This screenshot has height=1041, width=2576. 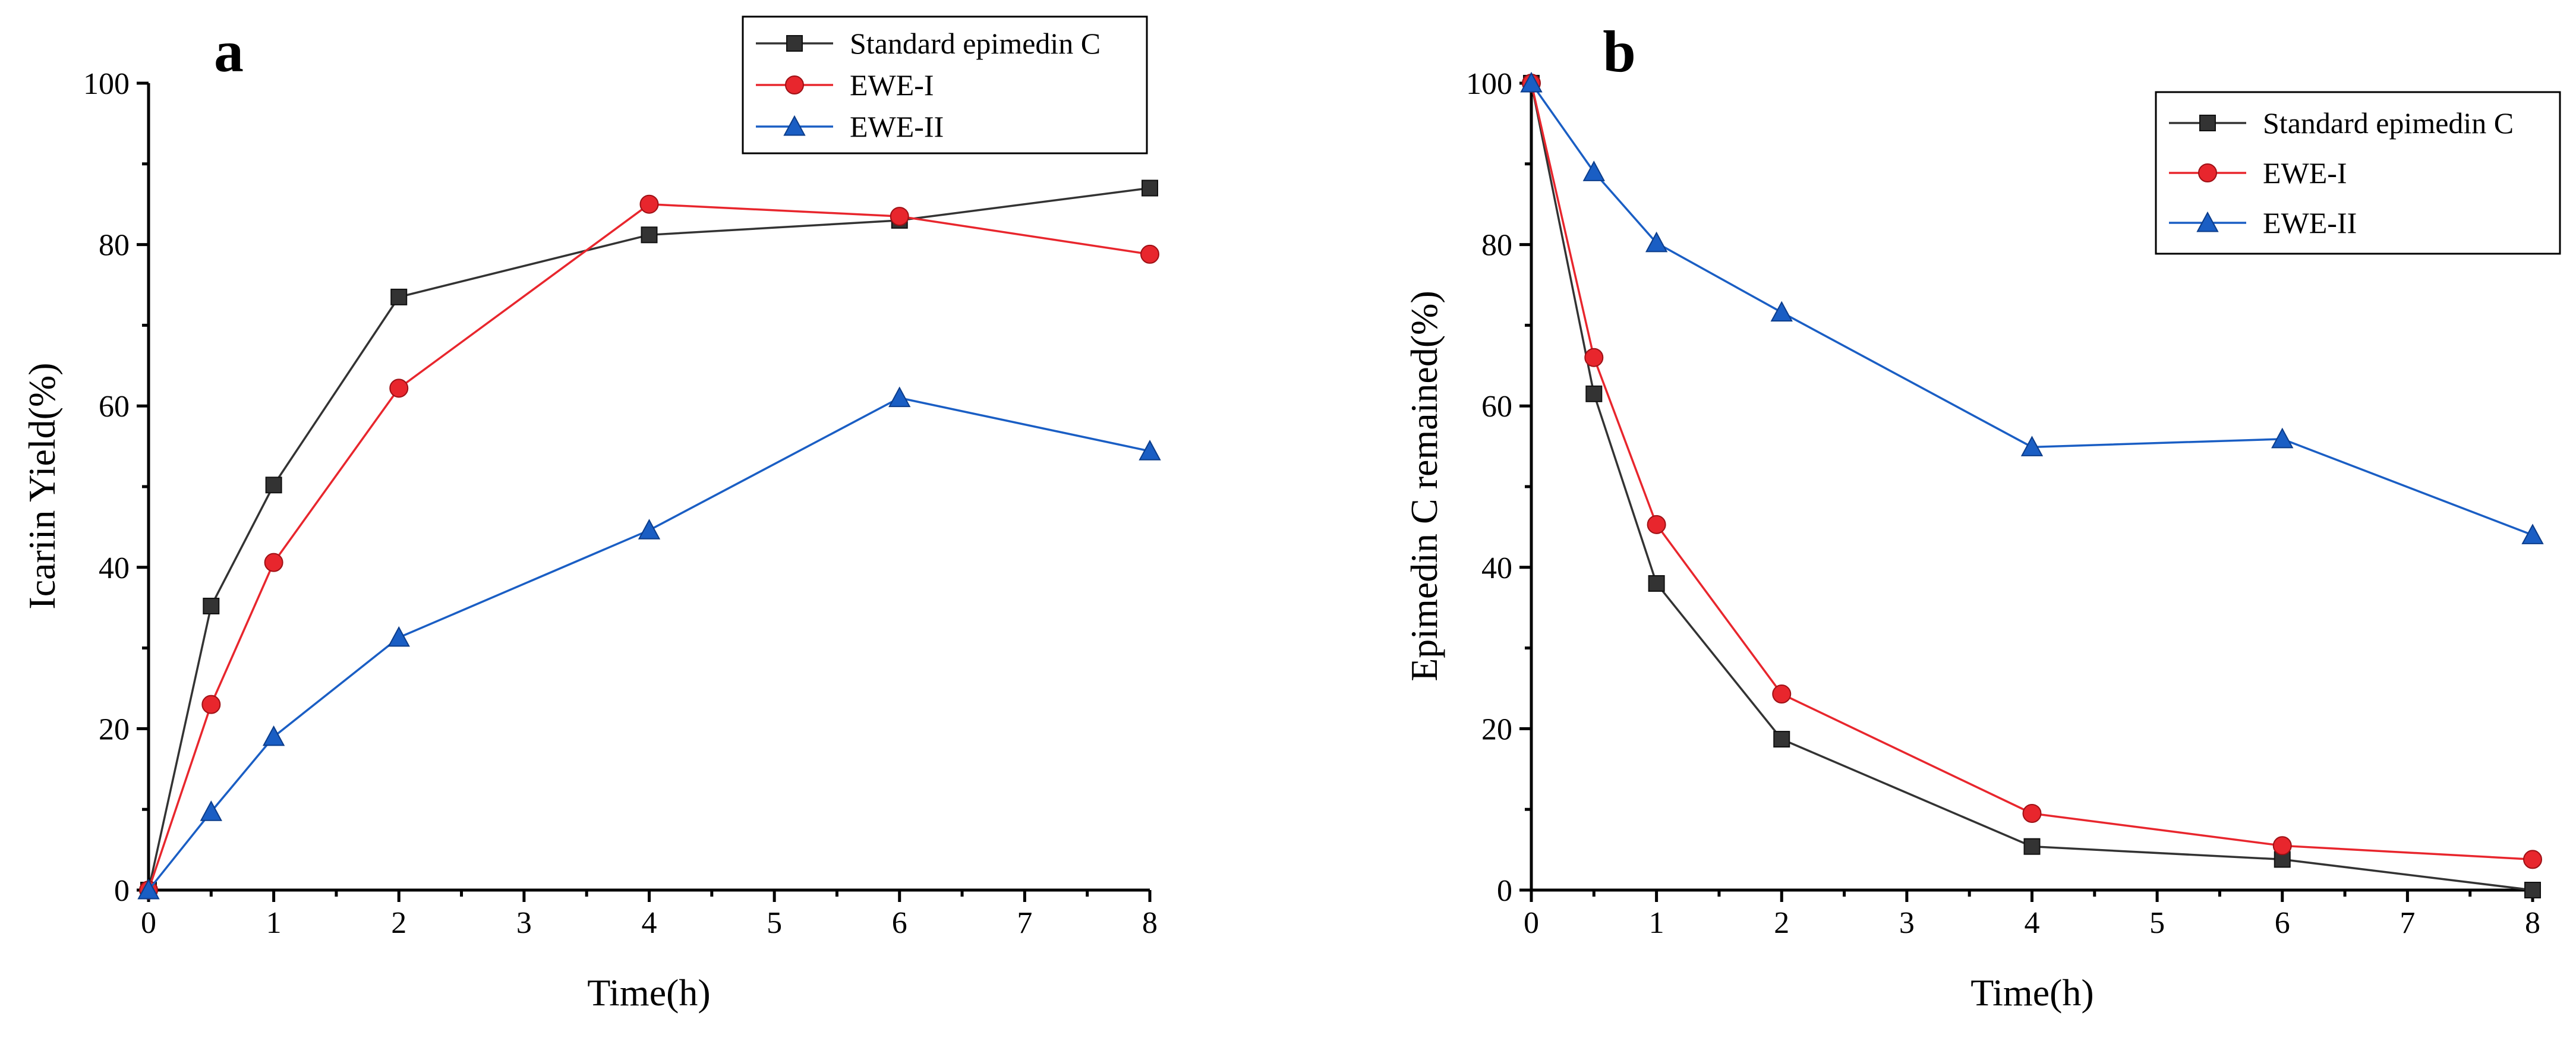 What do you see at coordinates (794, 43) in the screenshot?
I see `legend-marker-a-standard-epimedin-c` at bounding box center [794, 43].